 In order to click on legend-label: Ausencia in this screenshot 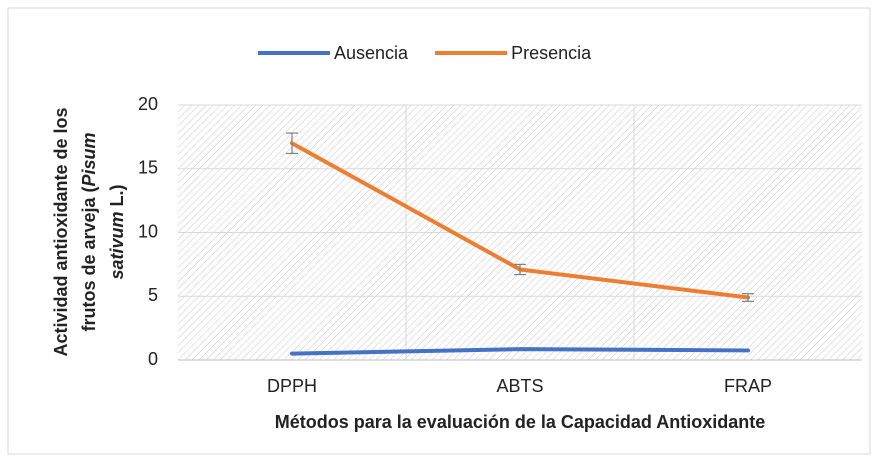, I will do `click(371, 53)`.